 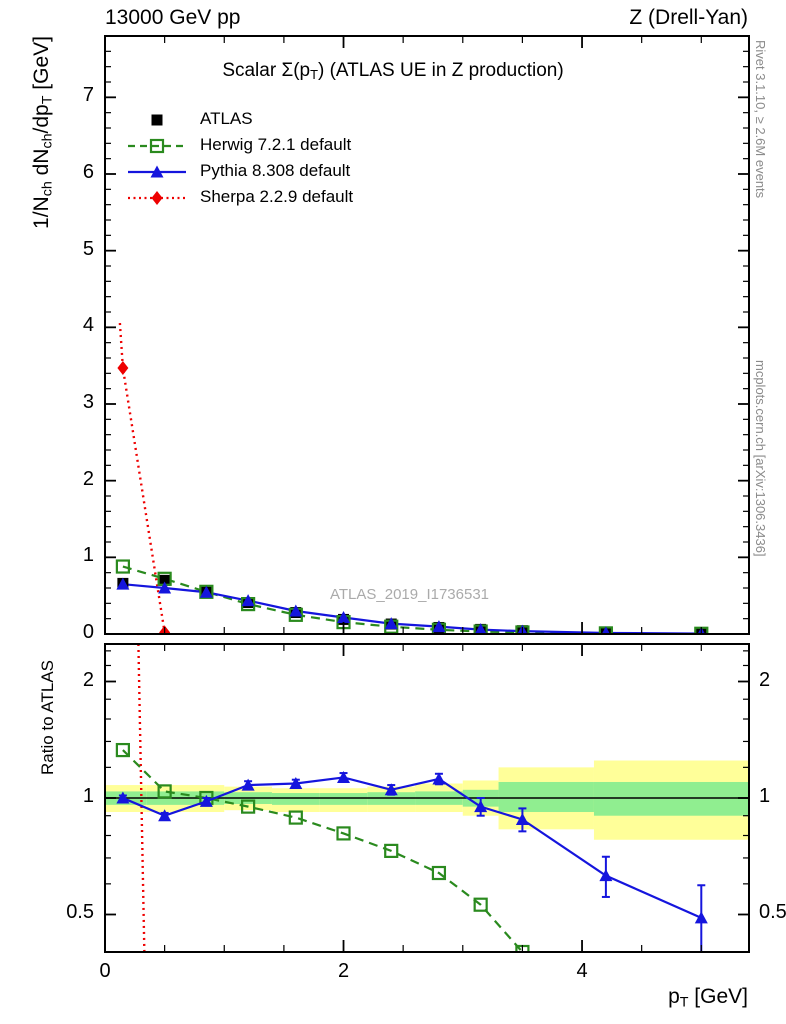 I want to click on page-title: Scalar Σ(pT) (ATLAS UE in Z production), so click(x=393, y=71).